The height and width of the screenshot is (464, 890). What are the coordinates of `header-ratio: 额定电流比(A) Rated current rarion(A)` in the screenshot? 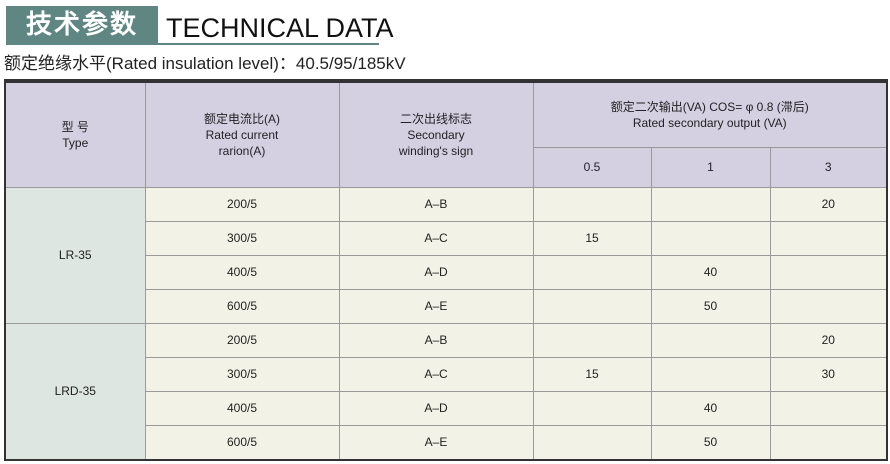 It's located at (242, 134).